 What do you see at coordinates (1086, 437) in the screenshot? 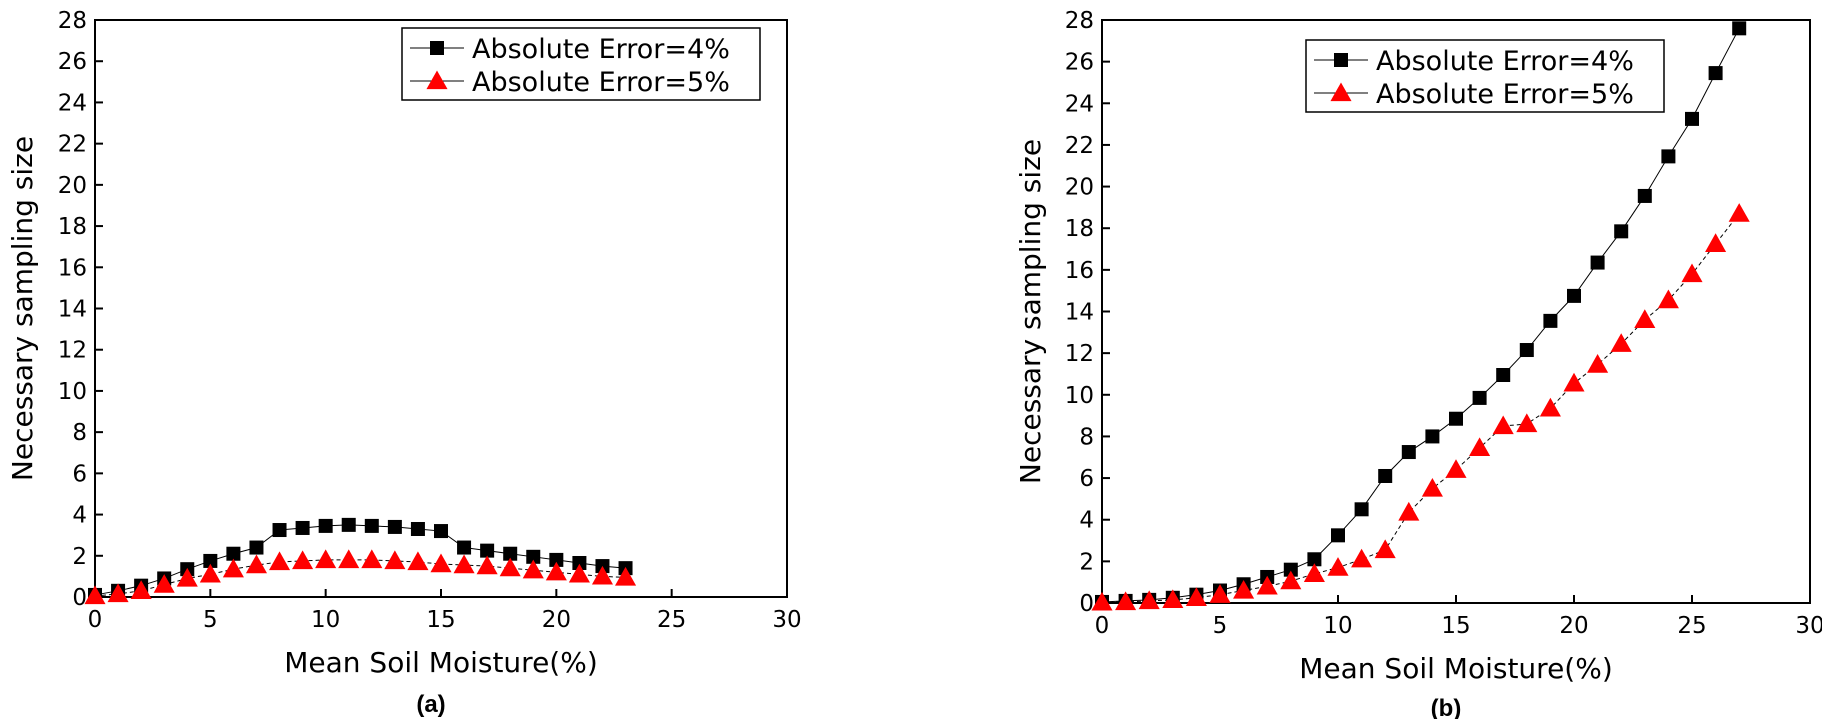
I see `y-tick-label: 8` at bounding box center [1086, 437].